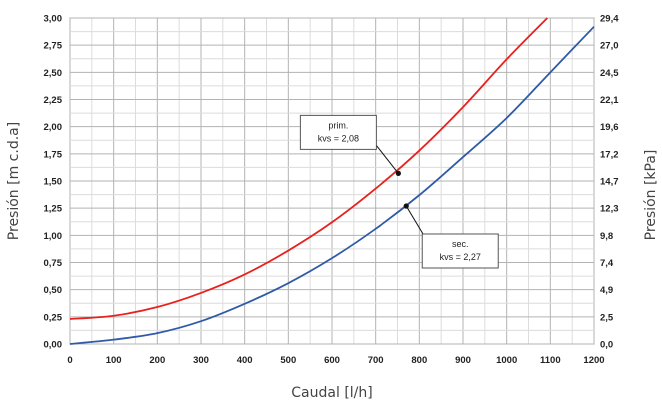 The width and height of the screenshot is (662, 407). I want to click on y-tick-label-left: 0,25, so click(53, 317).